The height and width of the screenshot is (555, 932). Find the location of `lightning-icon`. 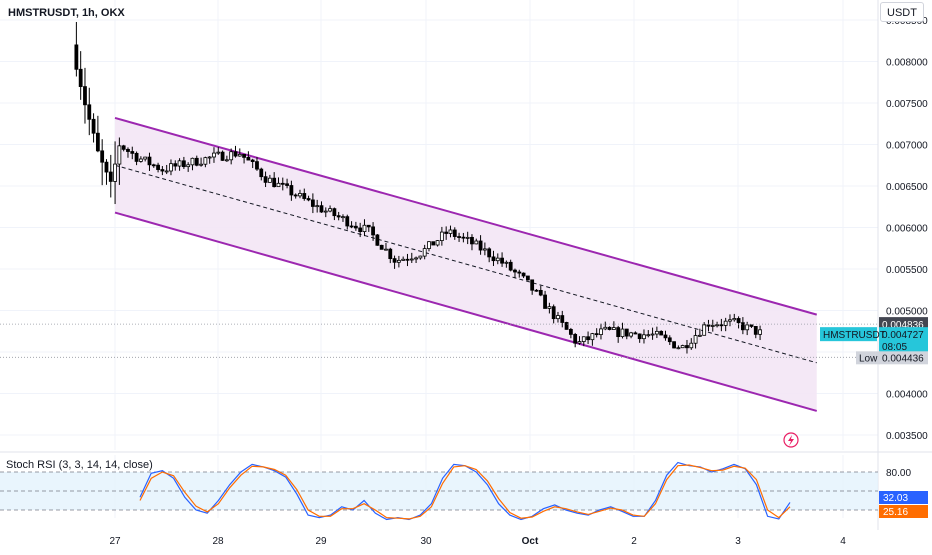

lightning-icon is located at coordinates (791, 440).